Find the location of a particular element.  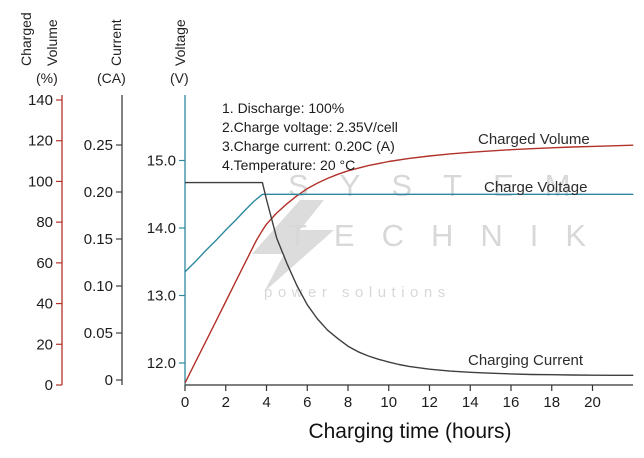

watermark-text-technik: TECHNIK is located at coordinates (451, 235).